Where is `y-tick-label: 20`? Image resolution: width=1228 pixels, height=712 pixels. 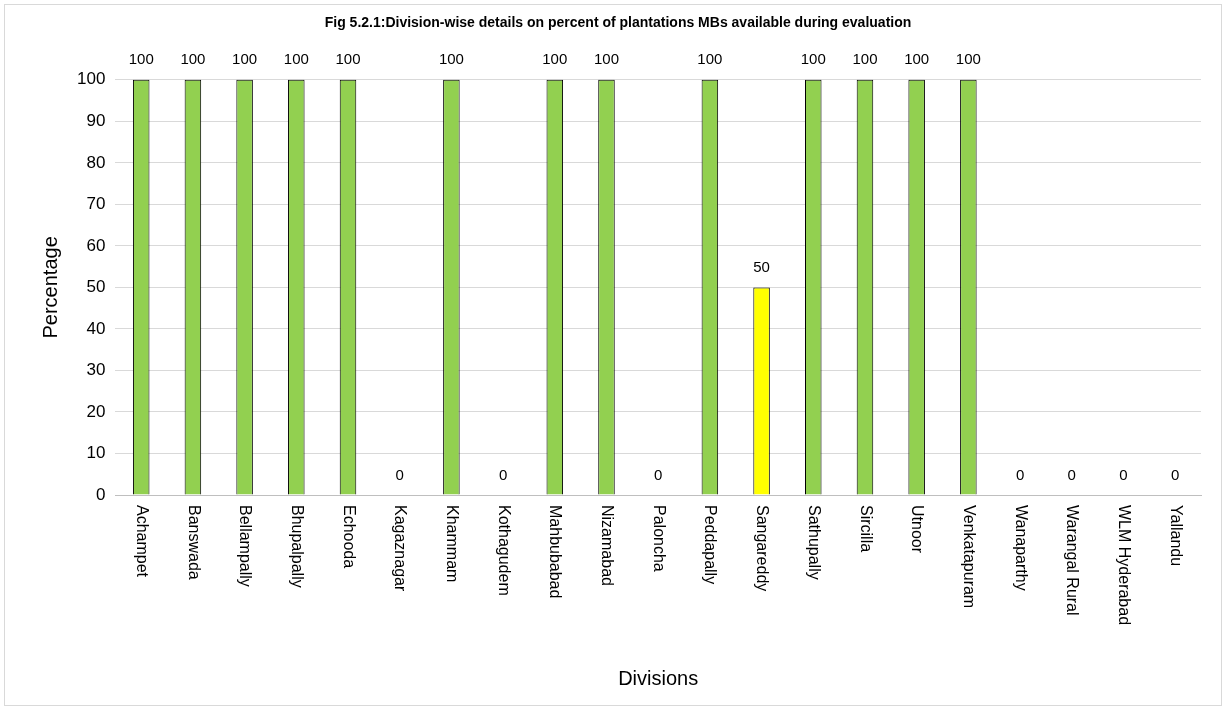
y-tick-label: 20 is located at coordinates (96, 411).